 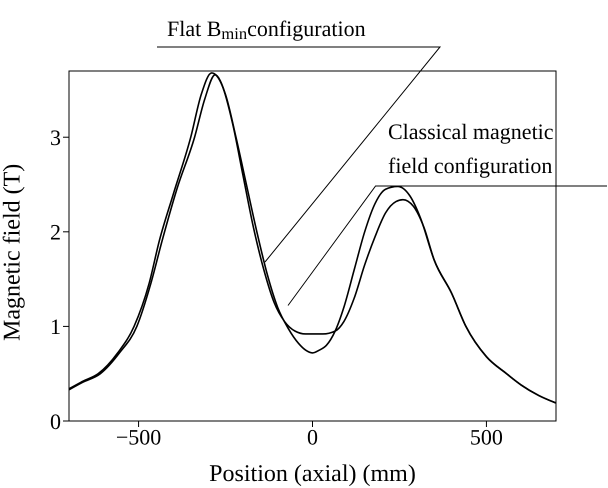 I want to click on y-axis-title: Magnetic field (T), so click(x=13, y=252).